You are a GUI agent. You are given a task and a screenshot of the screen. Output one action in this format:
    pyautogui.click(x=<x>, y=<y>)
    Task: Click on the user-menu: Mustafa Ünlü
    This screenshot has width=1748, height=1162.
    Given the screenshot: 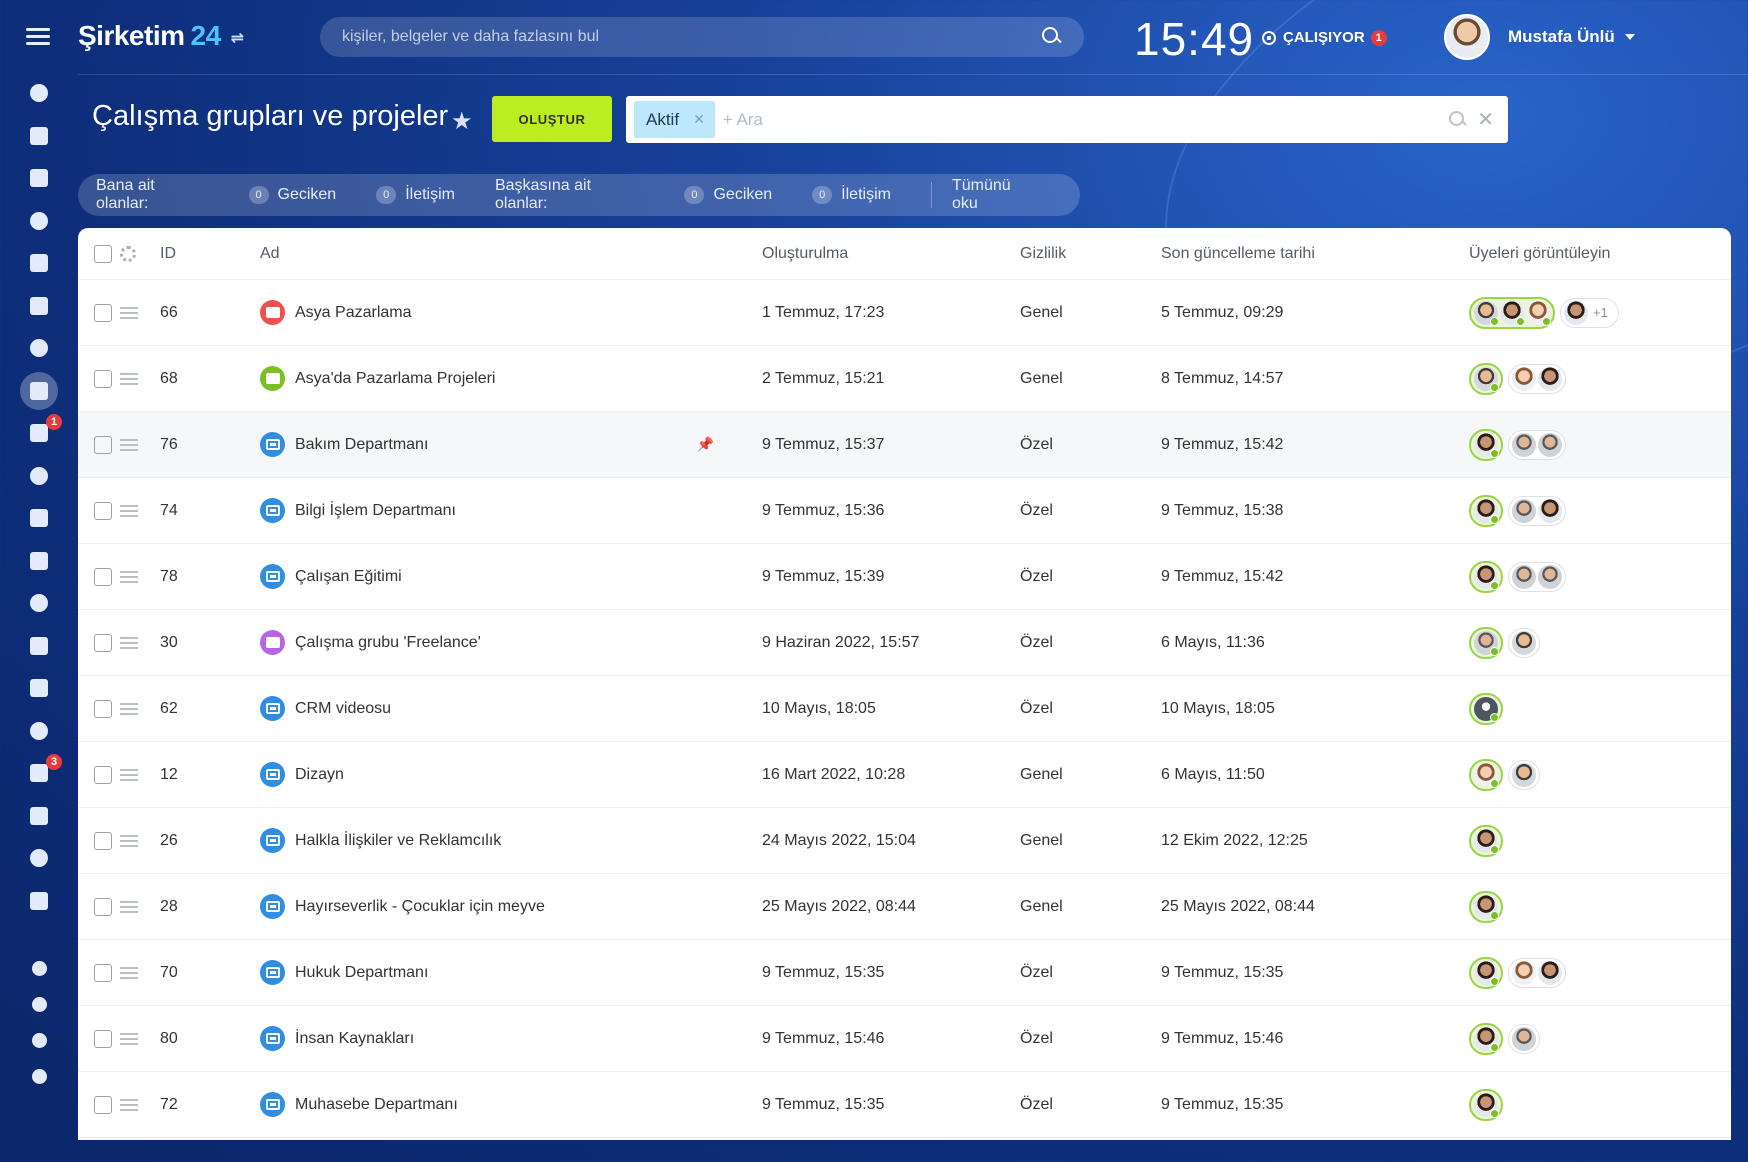 What is the action you would take?
    pyautogui.click(x=1539, y=37)
    